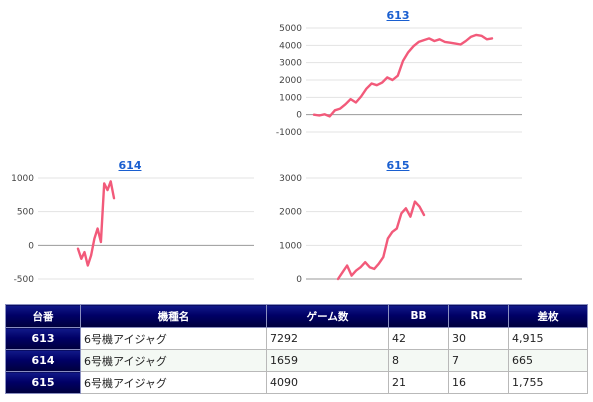  What do you see at coordinates (289, 133) in the screenshot?
I see `y-tick-label: -1000` at bounding box center [289, 133].